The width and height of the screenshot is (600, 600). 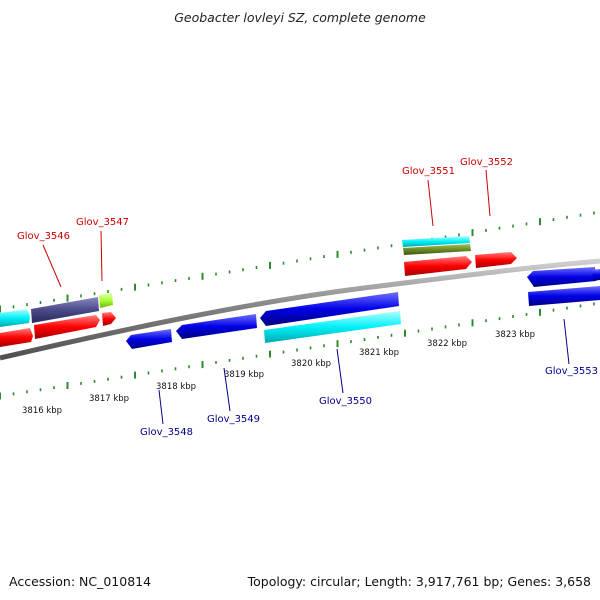 What do you see at coordinates (176, 387) in the screenshot?
I see `kbp-label: 3818 kbp` at bounding box center [176, 387].